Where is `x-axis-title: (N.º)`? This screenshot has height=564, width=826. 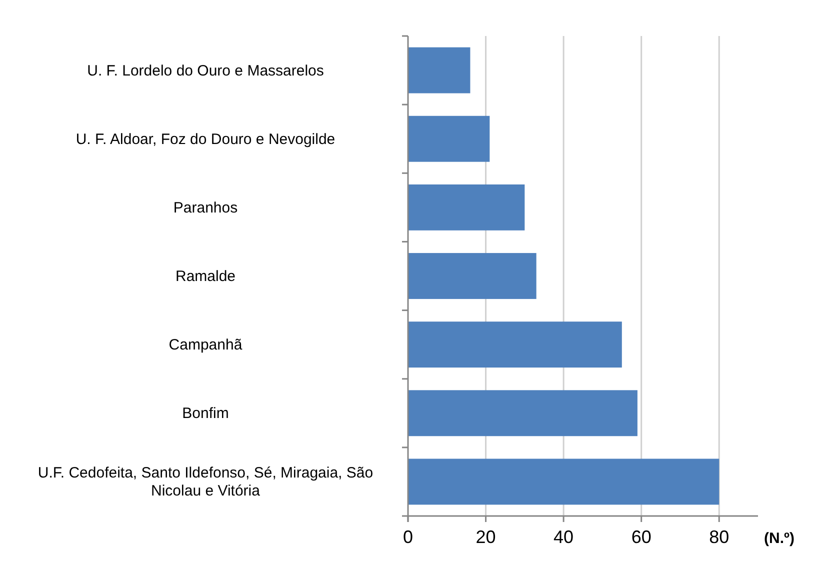
x-axis-title: (N.º) is located at coordinates (779, 538).